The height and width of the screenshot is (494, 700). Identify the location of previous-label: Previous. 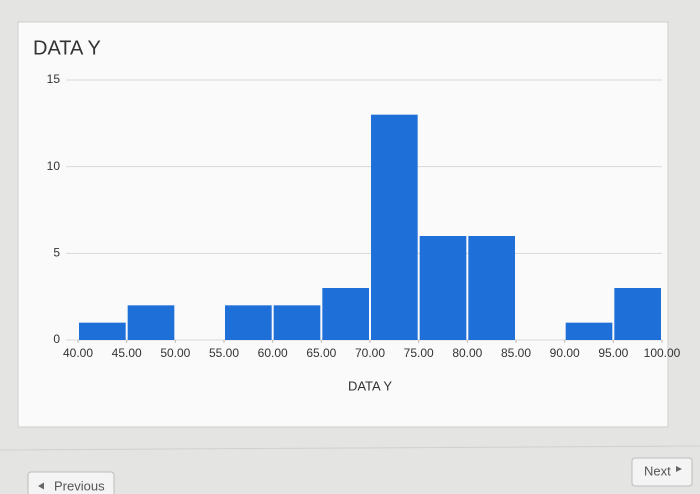
(79, 485).